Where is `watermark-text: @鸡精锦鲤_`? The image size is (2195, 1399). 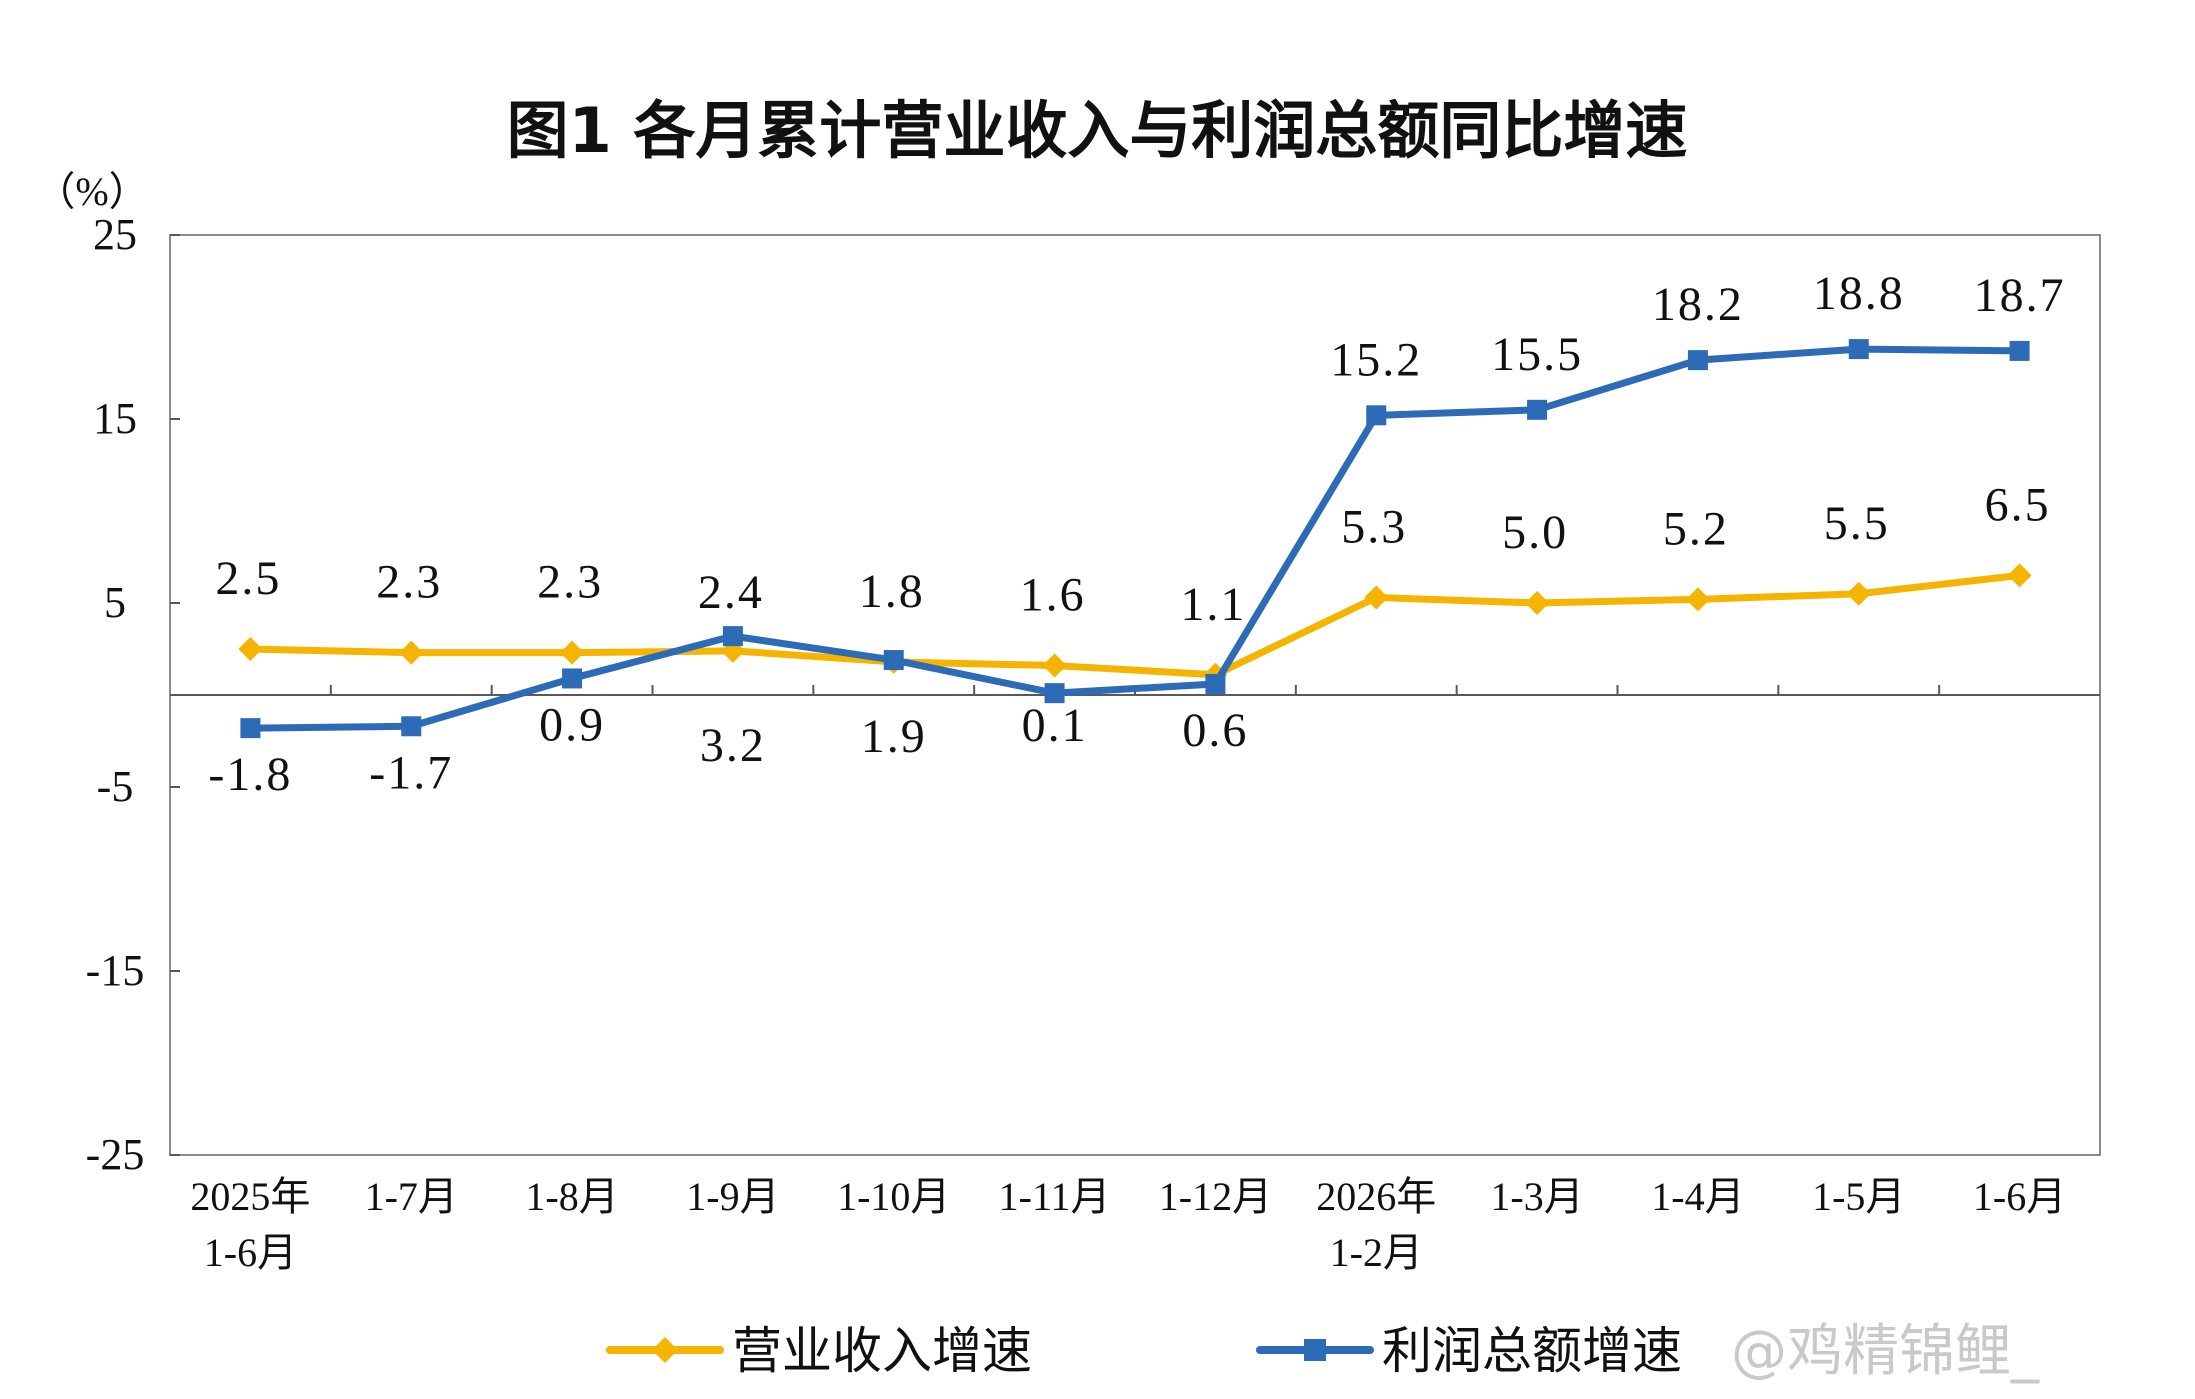 watermark-text: @鸡精锦鲤_ is located at coordinates (1885, 1351).